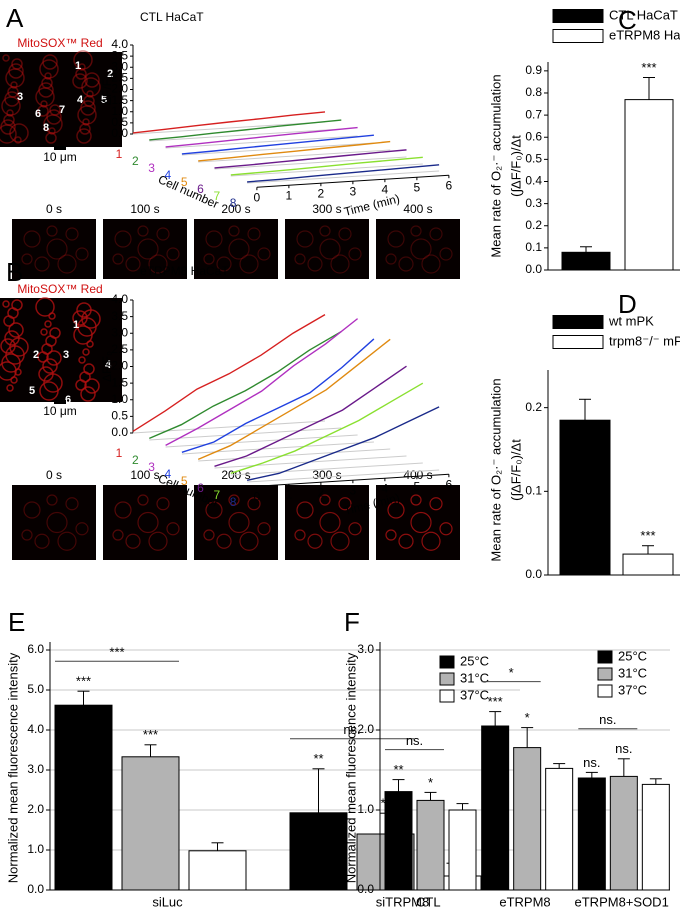 The width and height of the screenshot is (680, 912). I want to click on y-axis-label: Normalized mean fluorescence intensity, so click(350, 767).